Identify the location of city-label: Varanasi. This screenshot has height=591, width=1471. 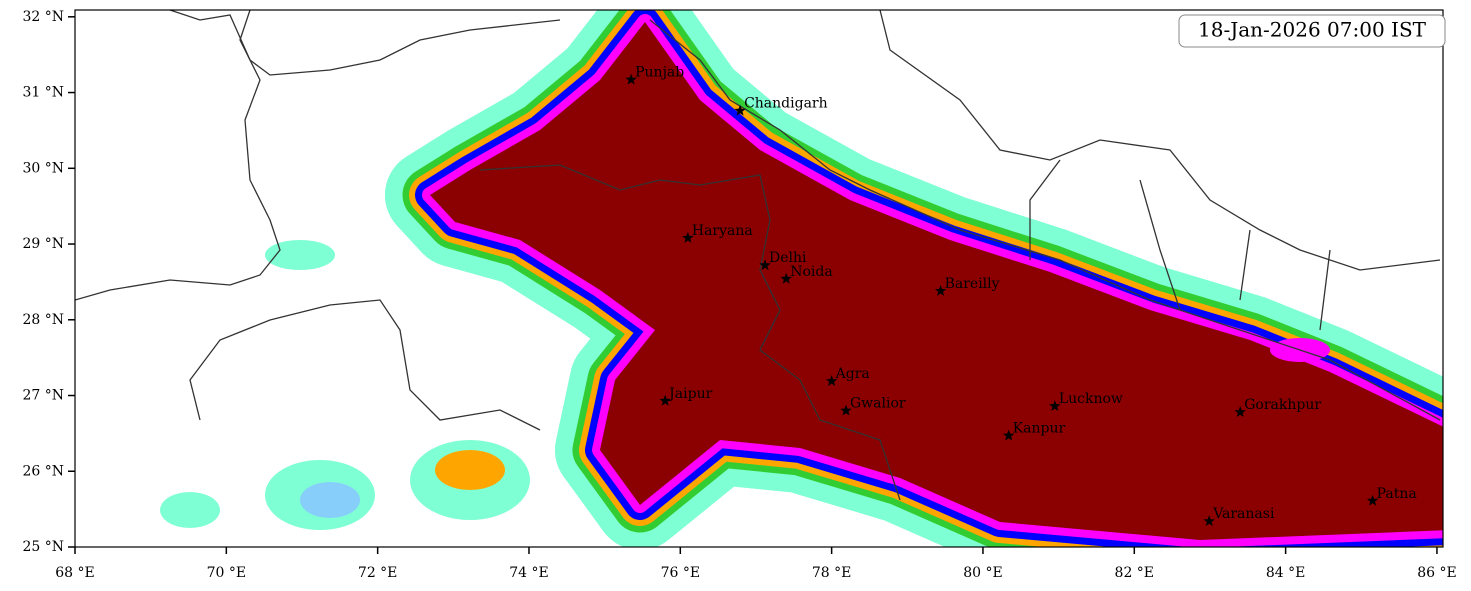
(1243, 514).